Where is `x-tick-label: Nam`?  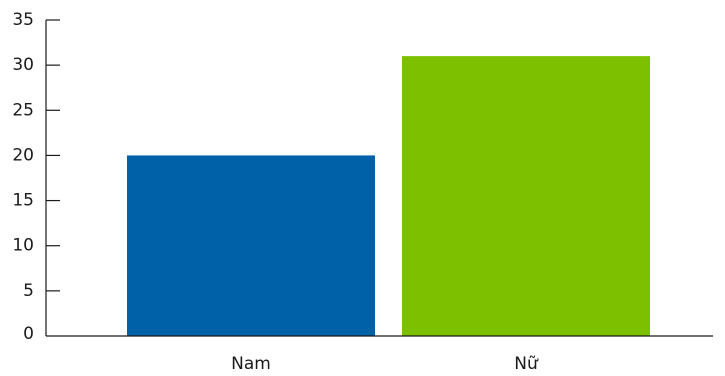
x-tick-label: Nam is located at coordinates (251, 364).